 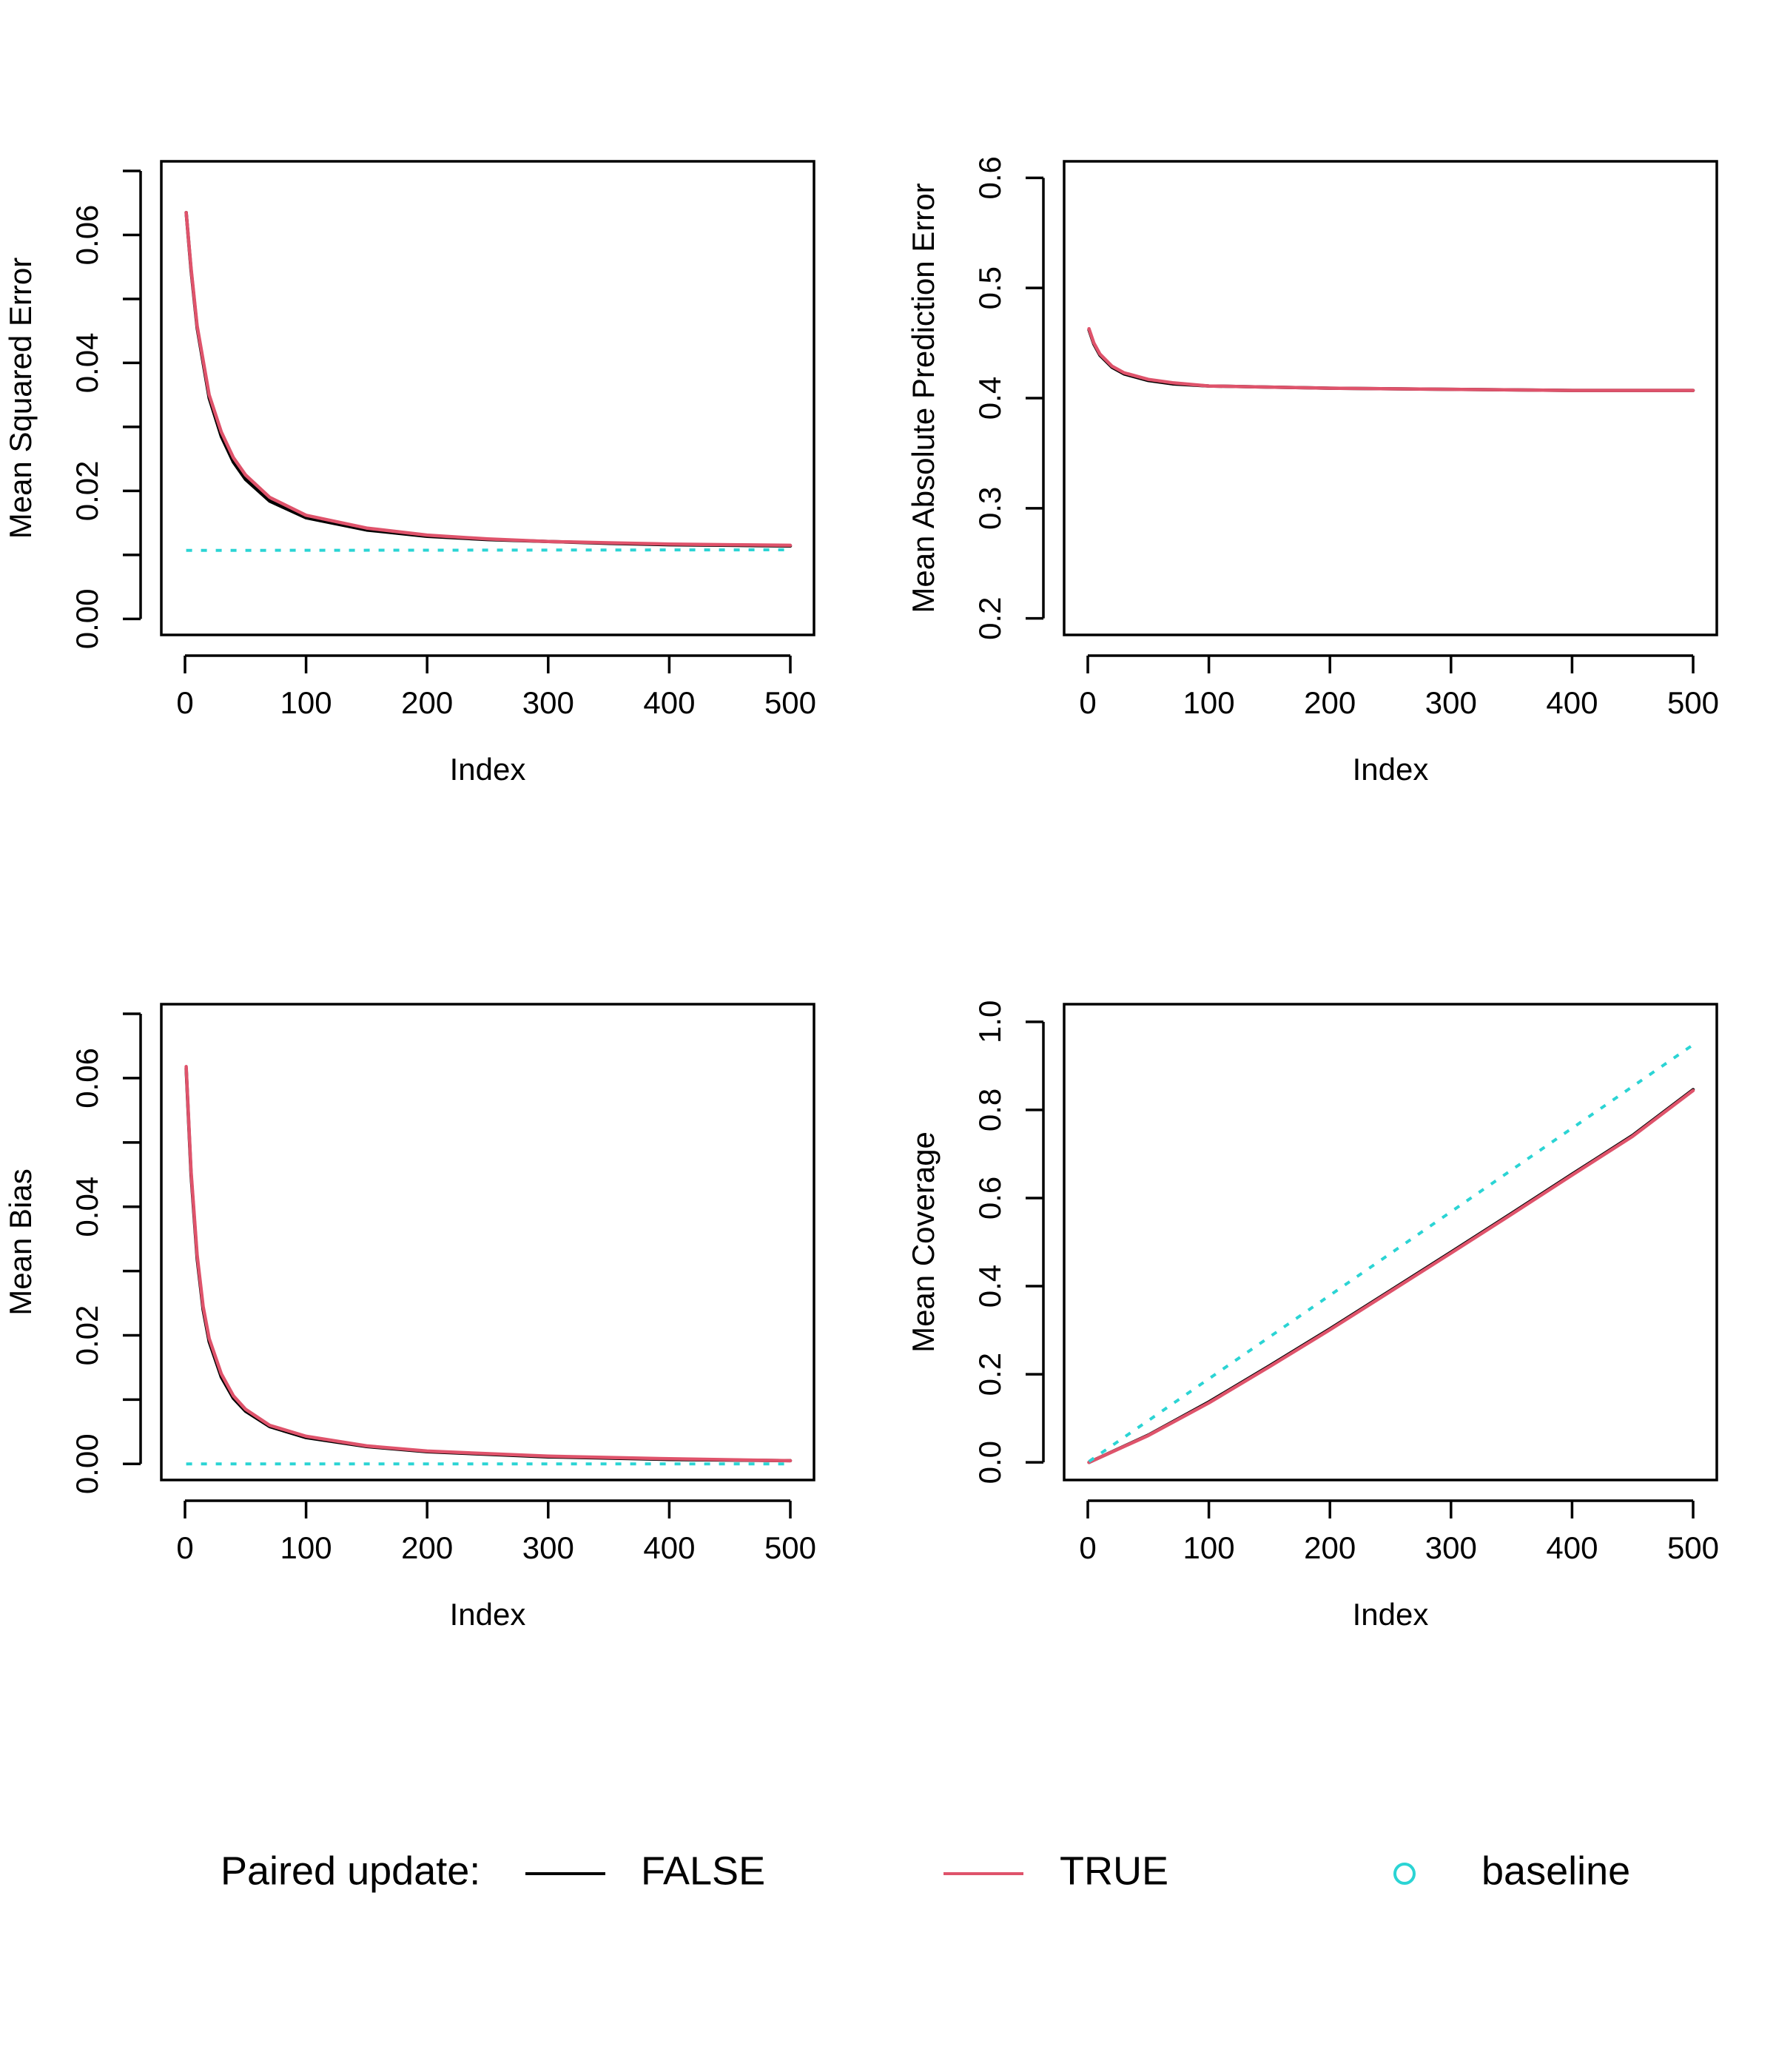 I want to click on y-axis: 0.00 0.02 0.04 0.06 Mean Bias, so click(x=72, y=1253).